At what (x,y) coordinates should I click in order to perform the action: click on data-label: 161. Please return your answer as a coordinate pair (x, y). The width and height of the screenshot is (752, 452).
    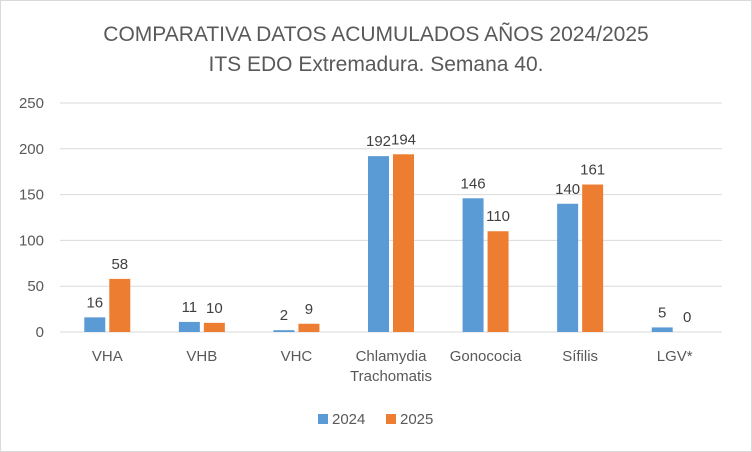
    Looking at the image, I should click on (592, 170).